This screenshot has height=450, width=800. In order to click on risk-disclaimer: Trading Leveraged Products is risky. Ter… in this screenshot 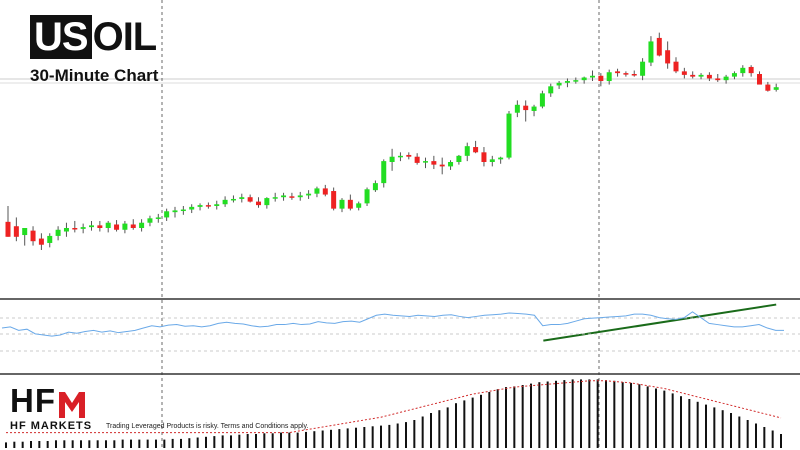, I will do `click(207, 426)`.